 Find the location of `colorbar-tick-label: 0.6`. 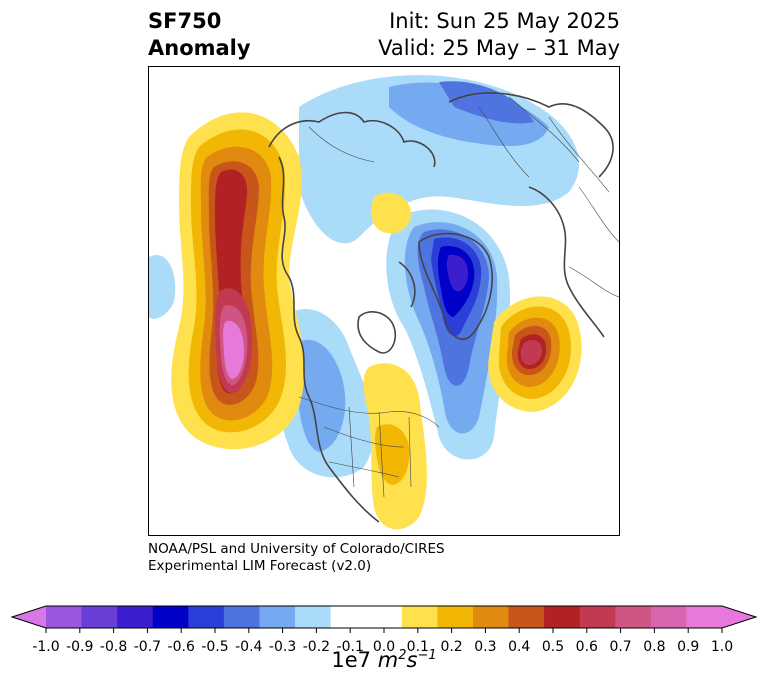

colorbar-tick-label: 0.6 is located at coordinates (587, 647).